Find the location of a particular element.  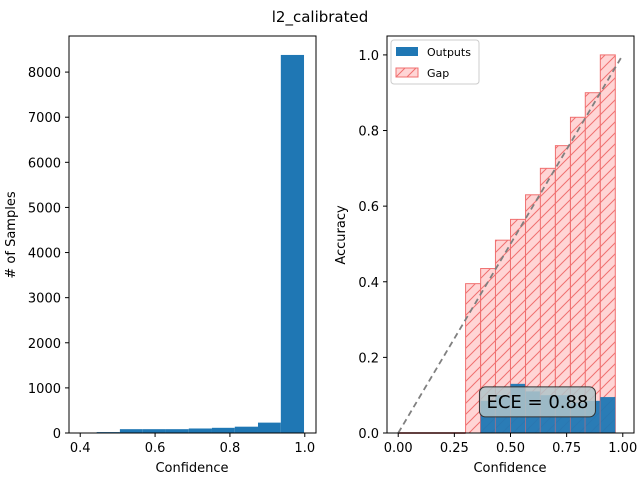

y-tick-label: 5000 is located at coordinates (44, 208).